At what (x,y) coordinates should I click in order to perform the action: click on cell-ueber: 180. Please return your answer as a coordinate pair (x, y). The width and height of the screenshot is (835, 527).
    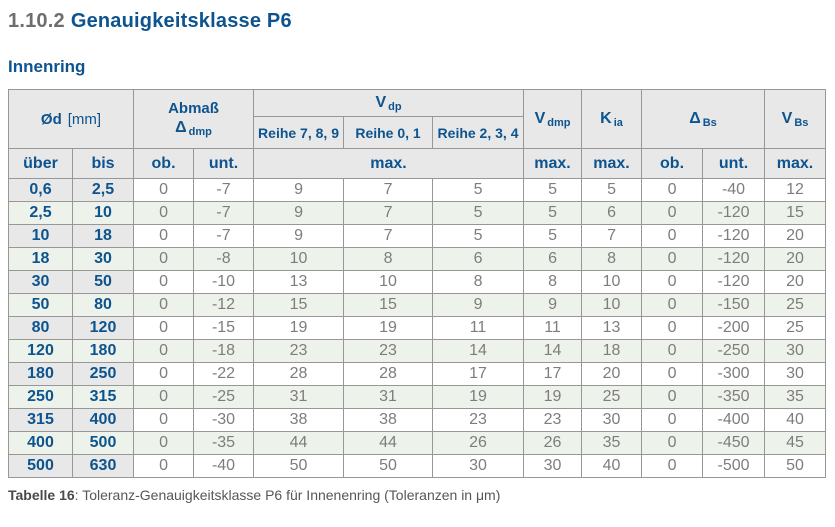
    Looking at the image, I should click on (40, 374).